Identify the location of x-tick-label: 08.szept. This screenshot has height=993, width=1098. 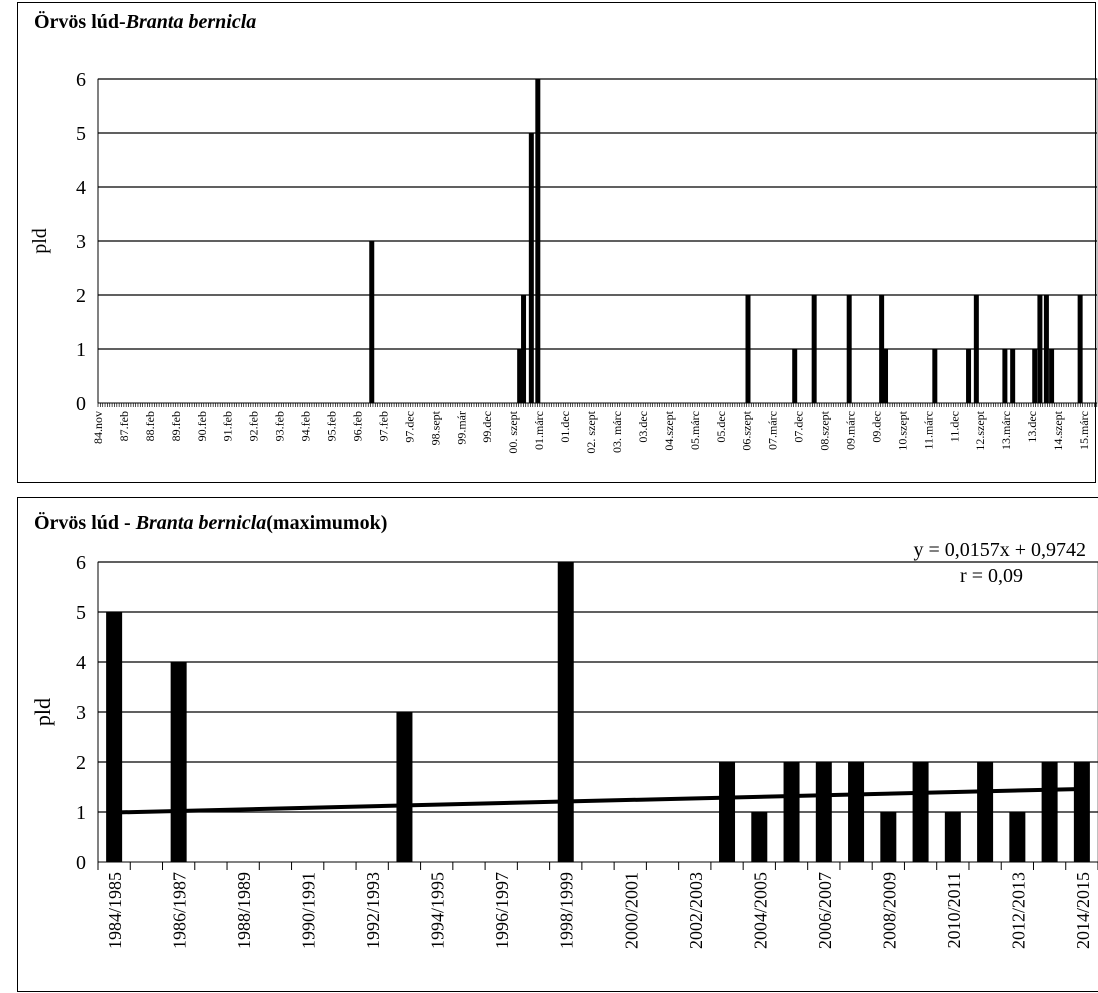
(825, 430).